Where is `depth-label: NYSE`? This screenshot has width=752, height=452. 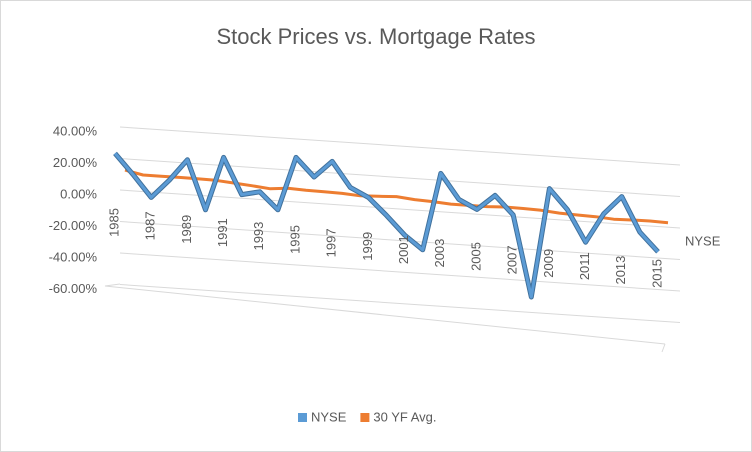 depth-label: NYSE is located at coordinates (703, 240).